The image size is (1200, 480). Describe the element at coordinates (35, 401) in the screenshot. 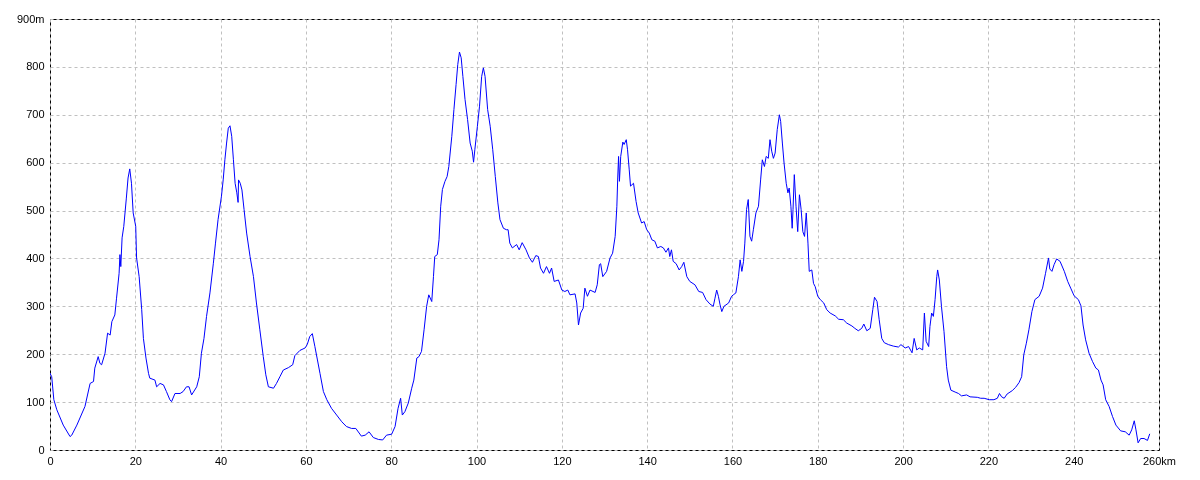

I see `y-tick-label: 100` at that location.